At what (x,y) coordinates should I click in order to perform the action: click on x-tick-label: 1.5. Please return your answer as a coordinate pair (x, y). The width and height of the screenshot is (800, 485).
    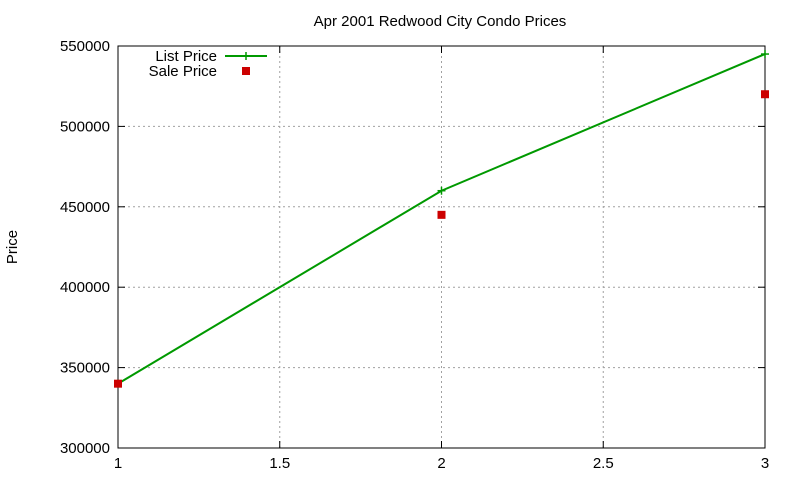
    Looking at the image, I should click on (279, 463).